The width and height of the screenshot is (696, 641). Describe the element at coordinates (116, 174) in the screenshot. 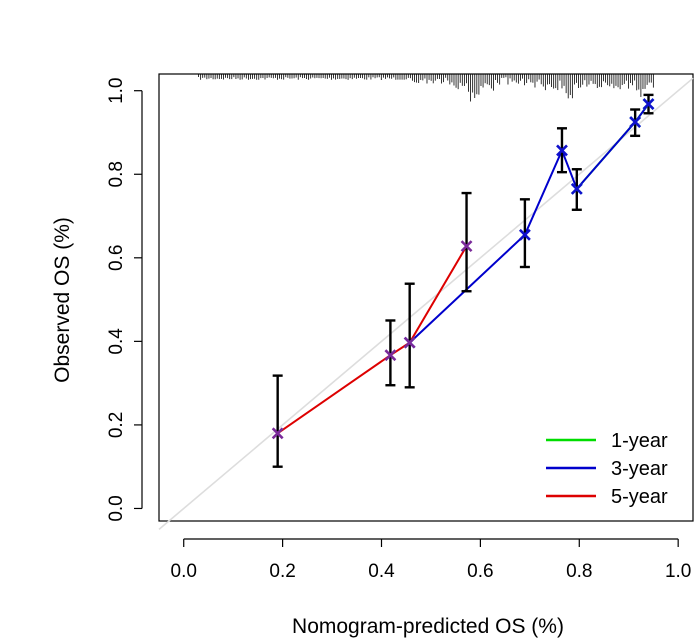

I see `y-tick-label: 0.8` at that location.